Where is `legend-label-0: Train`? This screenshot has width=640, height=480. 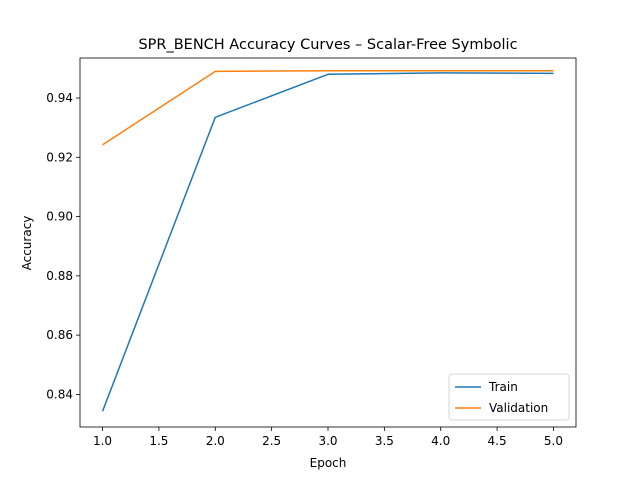 legend-label-0: Train is located at coordinates (503, 387).